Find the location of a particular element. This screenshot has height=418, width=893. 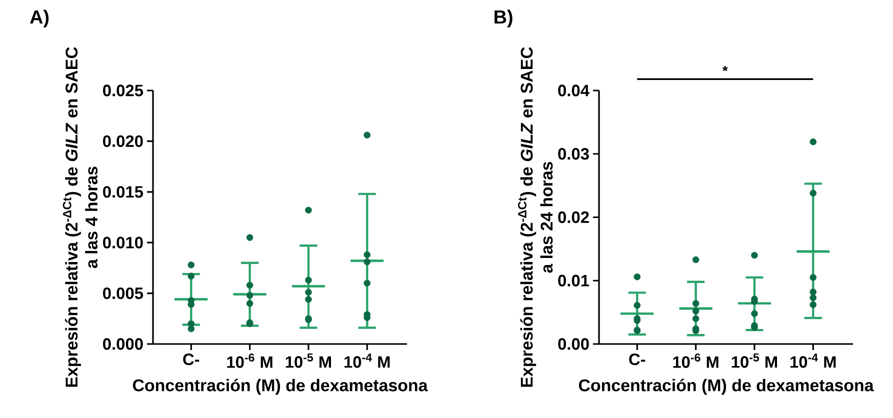

y-tick-label: 0.010 is located at coordinates (123, 242).